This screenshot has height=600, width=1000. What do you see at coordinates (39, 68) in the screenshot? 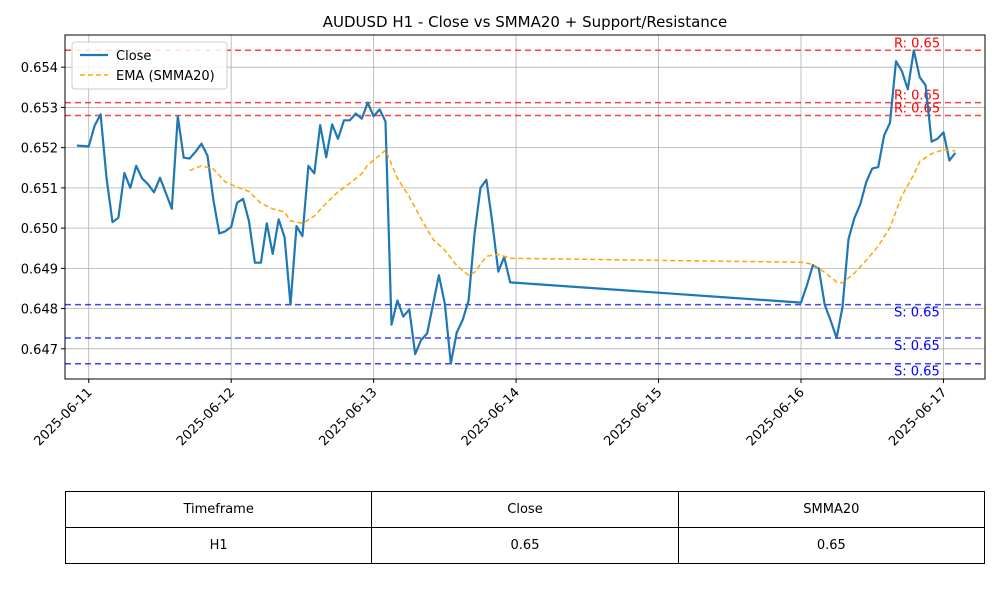
I see `y-tick-label: 0.654` at bounding box center [39, 68].